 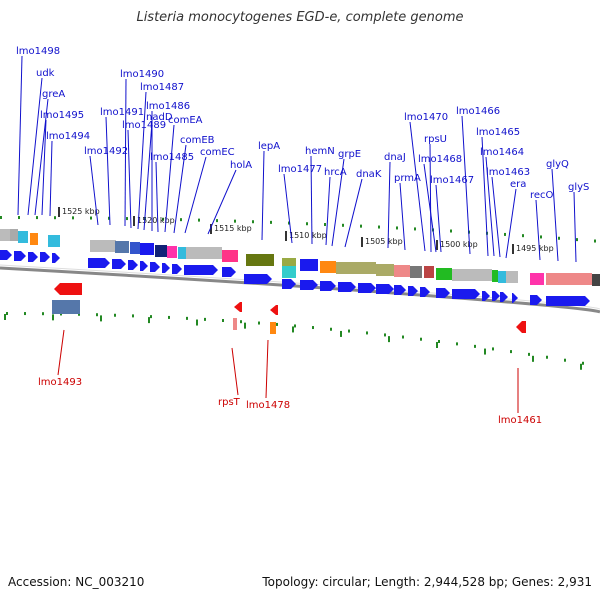 What do you see at coordinates (440, 159) in the screenshot?
I see `gene-label-lmo1468: lmo1468` at bounding box center [440, 159].